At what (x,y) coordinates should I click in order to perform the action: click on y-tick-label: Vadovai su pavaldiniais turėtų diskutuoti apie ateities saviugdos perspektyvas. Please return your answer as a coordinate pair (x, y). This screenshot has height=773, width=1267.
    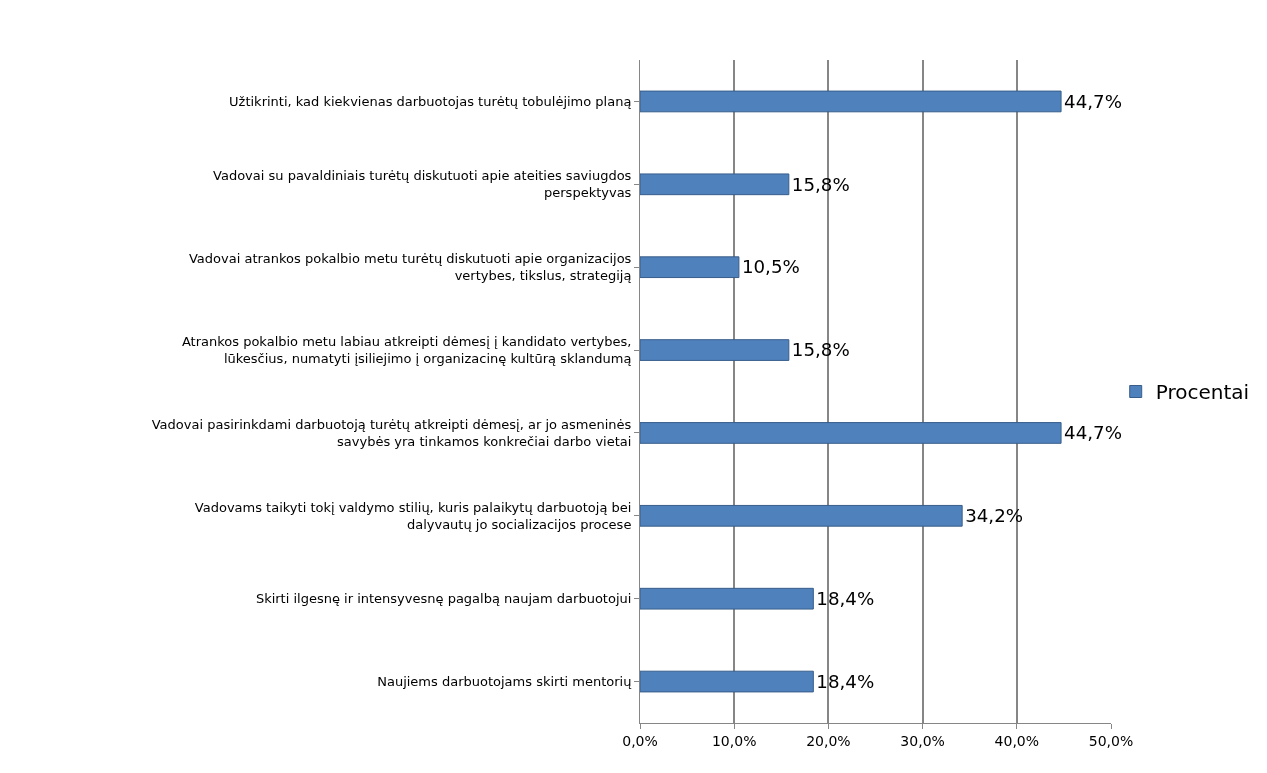
    Looking at the image, I should click on (422, 184).